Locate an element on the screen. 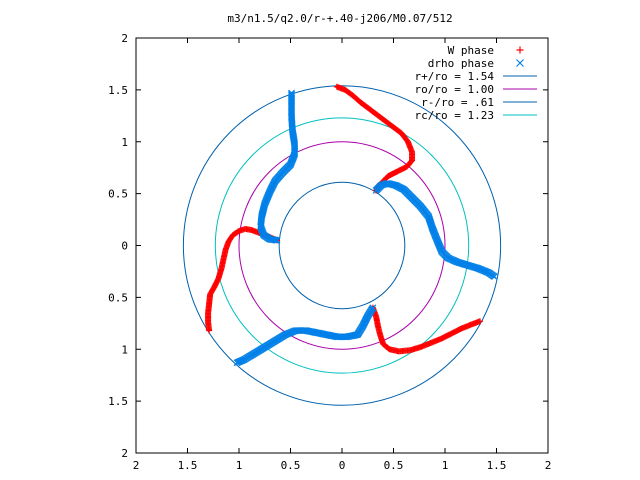 The image size is (640, 480). legend-label: drho phase is located at coordinates (461, 63).